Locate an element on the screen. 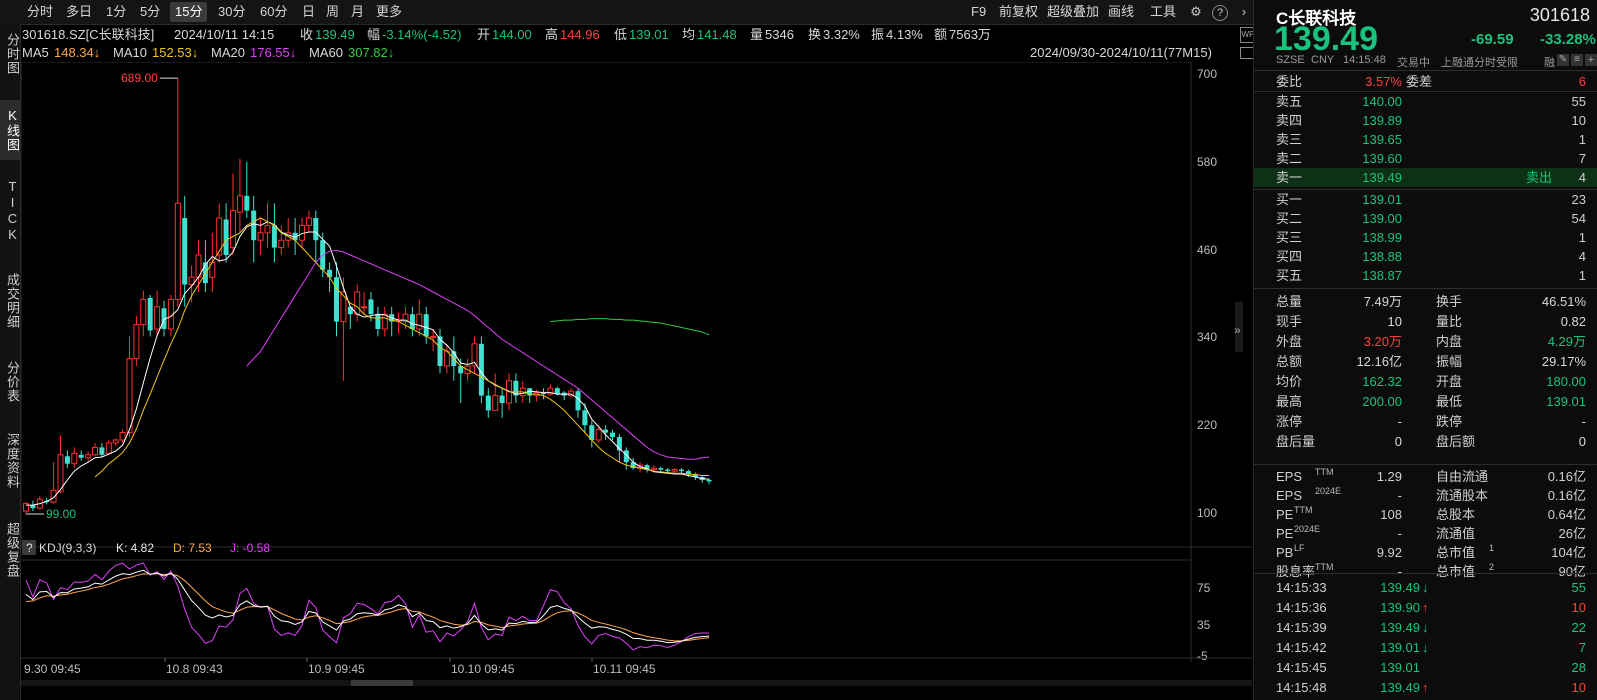  divider is located at coordinates (1425, 573).